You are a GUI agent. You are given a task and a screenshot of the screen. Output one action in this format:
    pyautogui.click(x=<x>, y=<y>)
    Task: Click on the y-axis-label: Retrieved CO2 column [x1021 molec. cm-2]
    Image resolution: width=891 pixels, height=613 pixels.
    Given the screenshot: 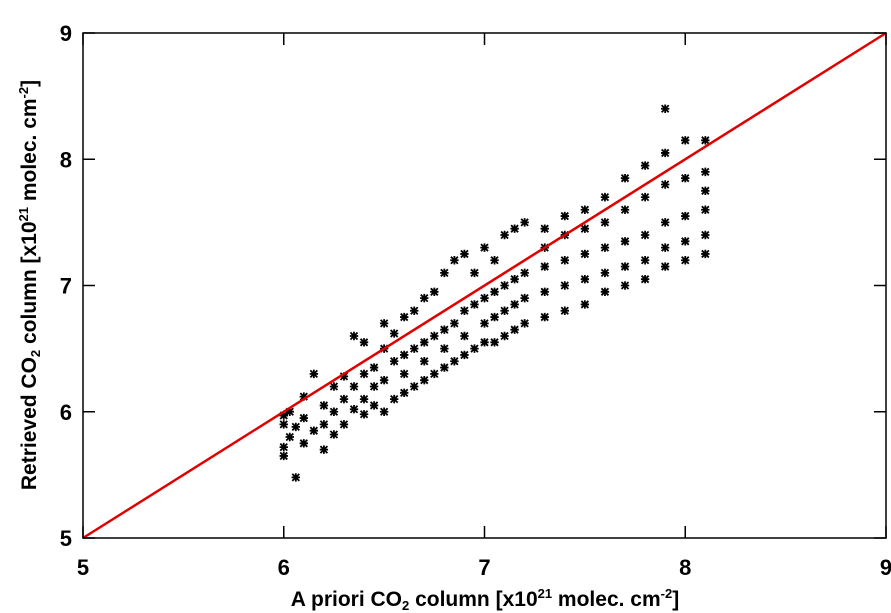 What is the action you would take?
    pyautogui.click(x=29, y=285)
    